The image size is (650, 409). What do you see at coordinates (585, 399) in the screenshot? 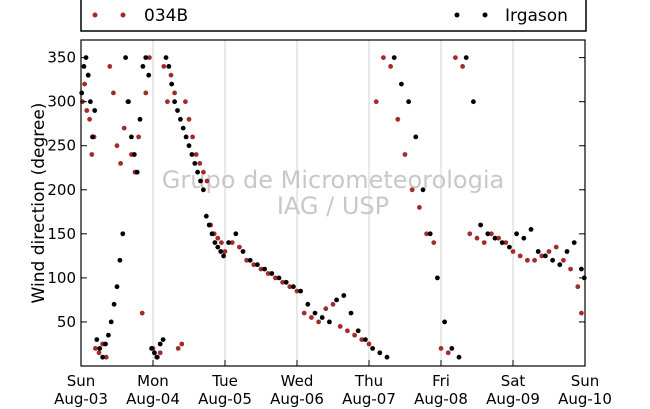
I see `xtick-date-7: Aug-10` at bounding box center [585, 399].